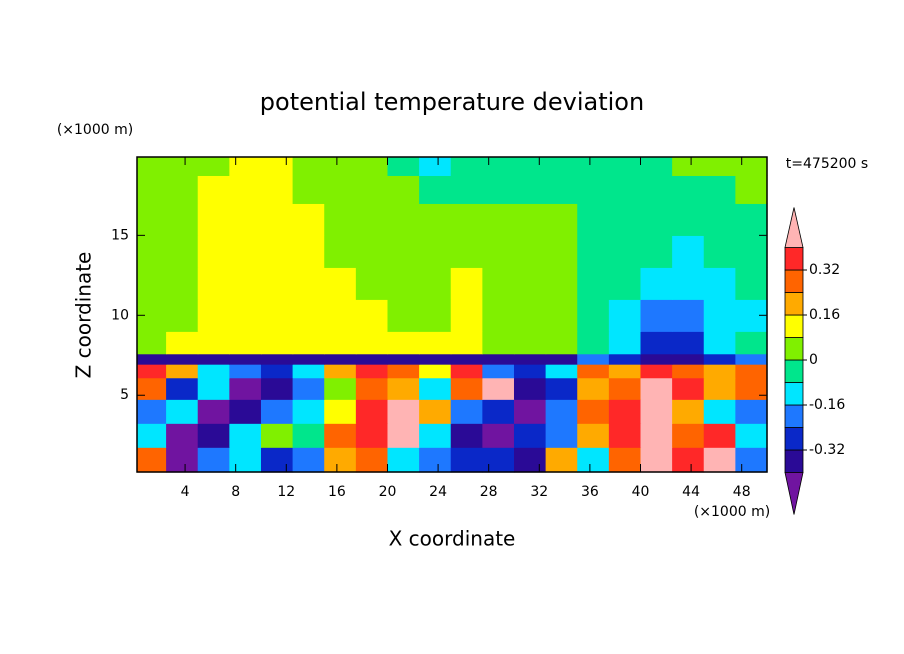  I want to click on colorbar-extend-top, so click(794, 227).